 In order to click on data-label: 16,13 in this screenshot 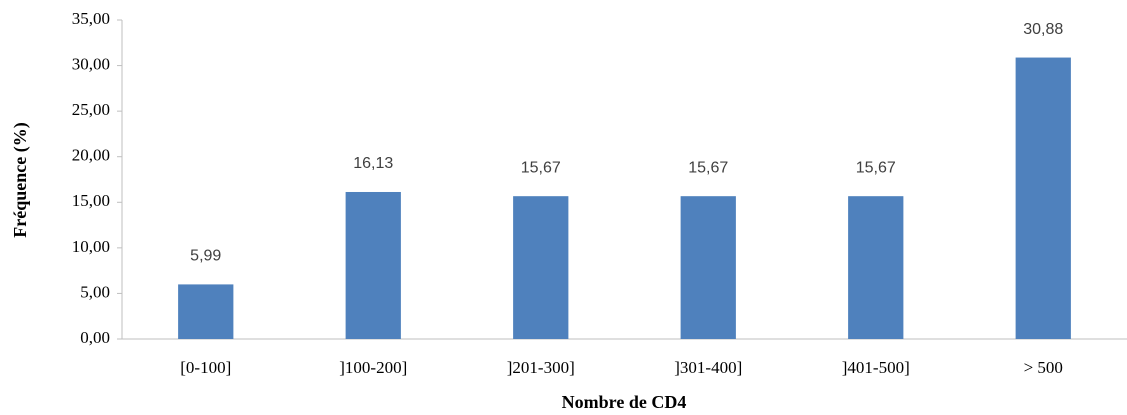, I will do `click(373, 163)`.